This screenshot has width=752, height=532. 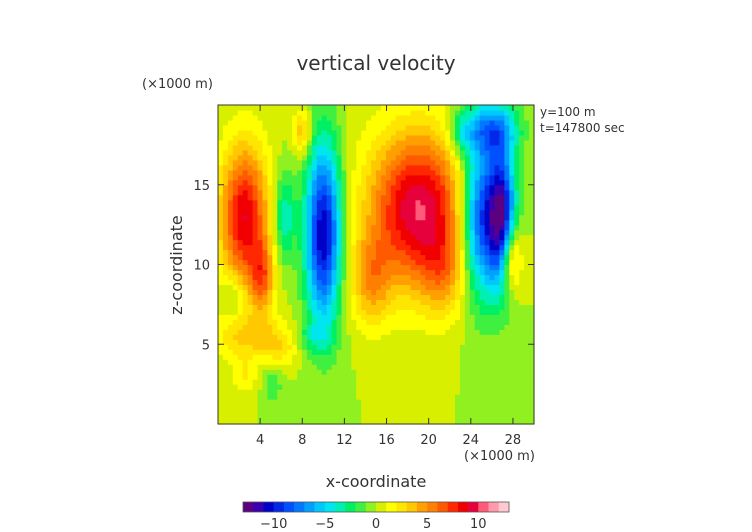 What do you see at coordinates (513, 440) in the screenshot?
I see `x-tick-label: 28` at bounding box center [513, 440].